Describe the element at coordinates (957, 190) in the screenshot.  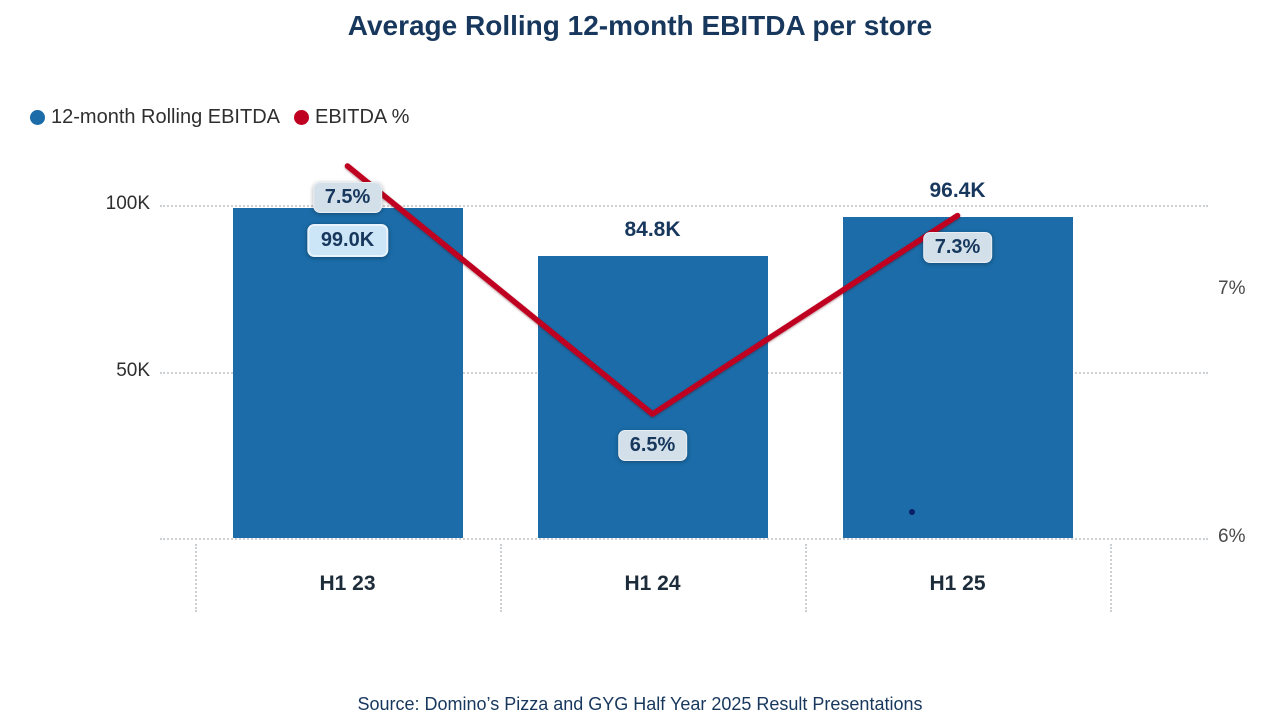
I see `bar-value-label: 96.4K` at that location.